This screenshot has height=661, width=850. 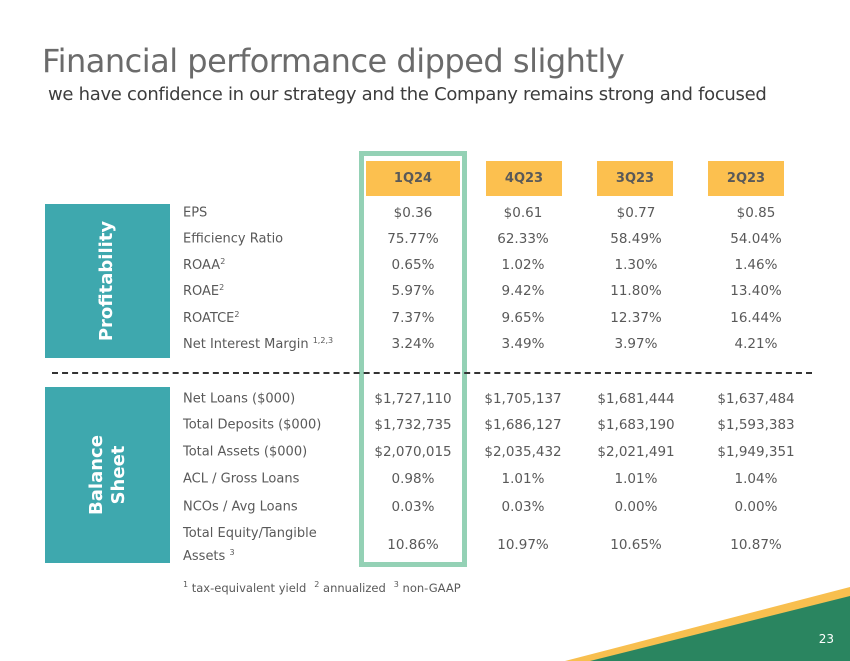 I want to click on row-label-text: ACL / Gross Loans, so click(x=241, y=479).